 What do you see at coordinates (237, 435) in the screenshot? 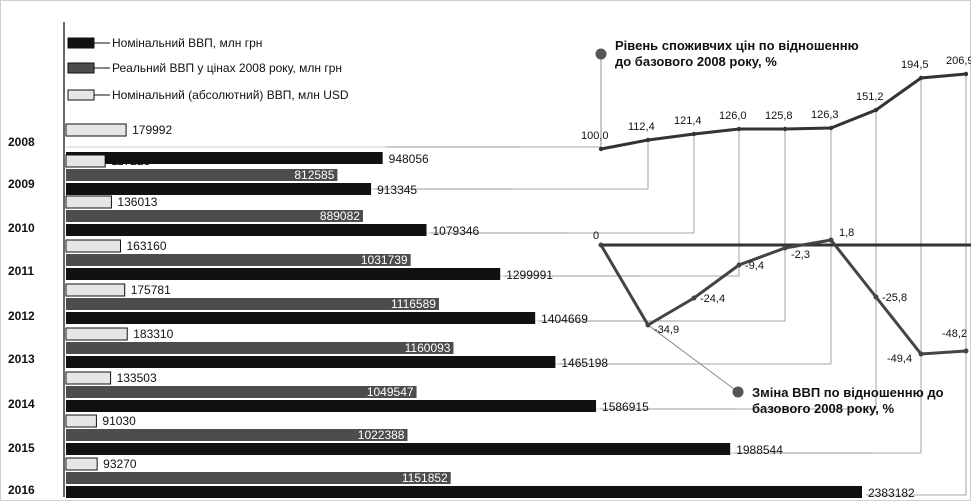
I see `bar-real-uah-2015` at bounding box center [237, 435].